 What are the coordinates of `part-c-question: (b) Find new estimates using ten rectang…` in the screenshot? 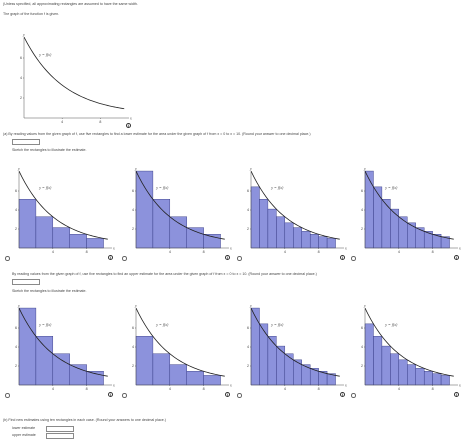 It's located at (84, 420).